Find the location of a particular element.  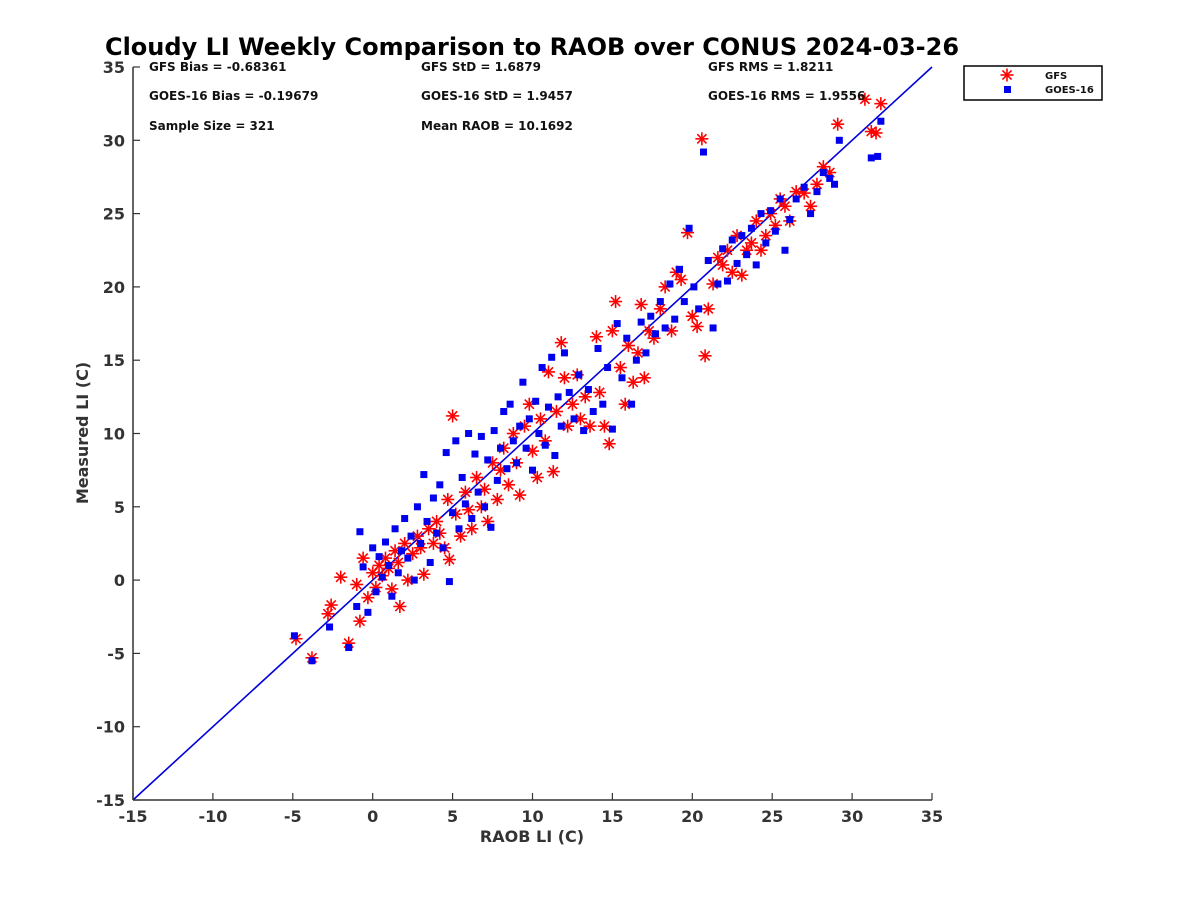

stat-sample-size: Sample Size = 321 is located at coordinates (212, 126).